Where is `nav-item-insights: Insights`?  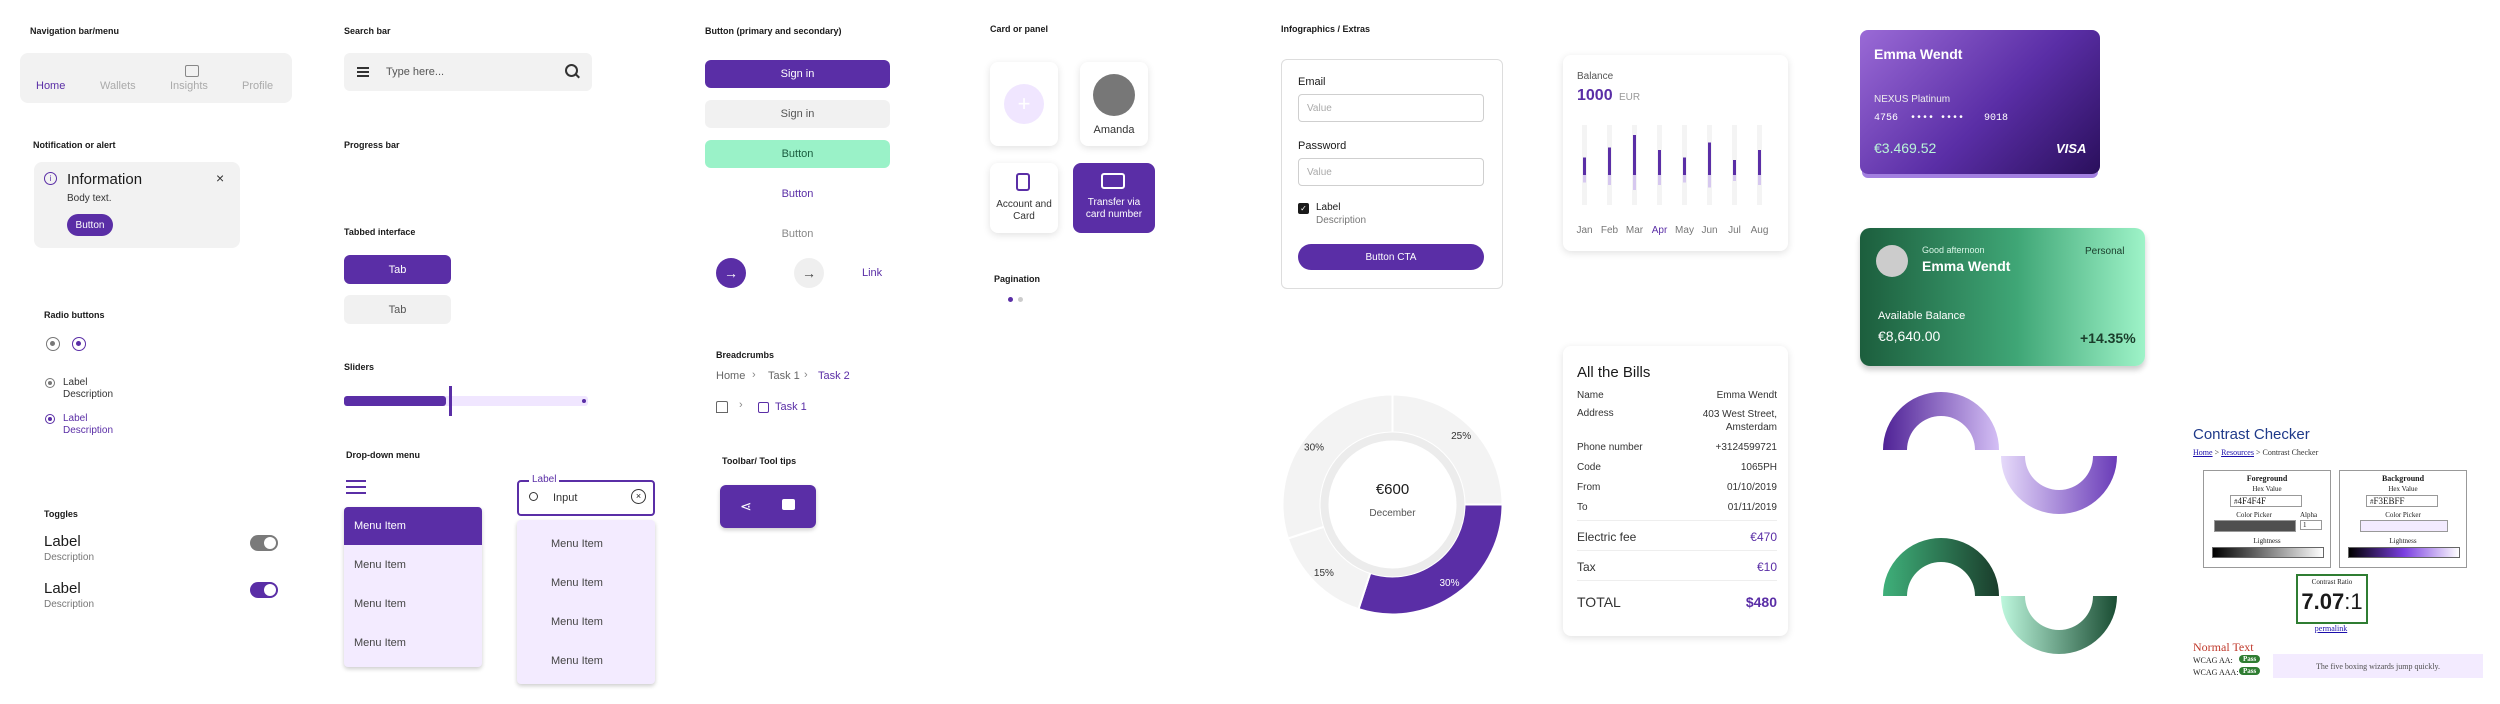
nav-item-insights: Insights is located at coordinates (189, 86).